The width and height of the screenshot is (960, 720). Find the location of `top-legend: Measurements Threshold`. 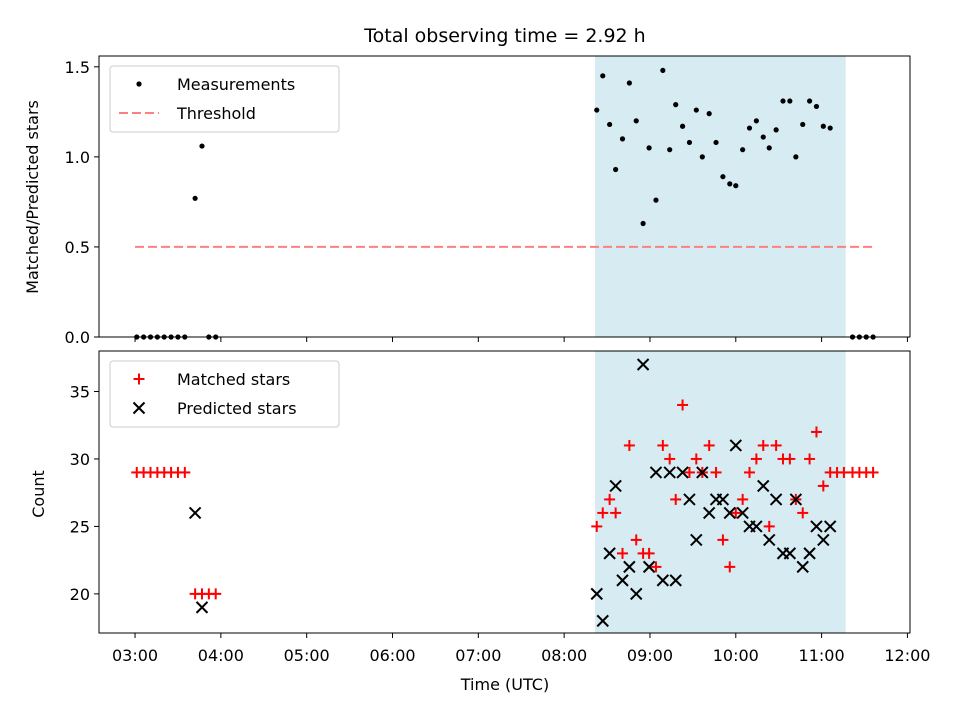

top-legend: Measurements Threshold is located at coordinates (224, 99).